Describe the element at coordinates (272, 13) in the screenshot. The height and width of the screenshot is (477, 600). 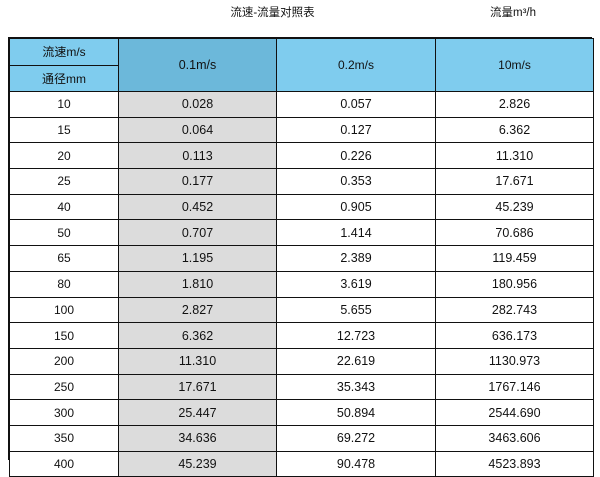
I see `page-title: 流速-流量对照表` at that location.